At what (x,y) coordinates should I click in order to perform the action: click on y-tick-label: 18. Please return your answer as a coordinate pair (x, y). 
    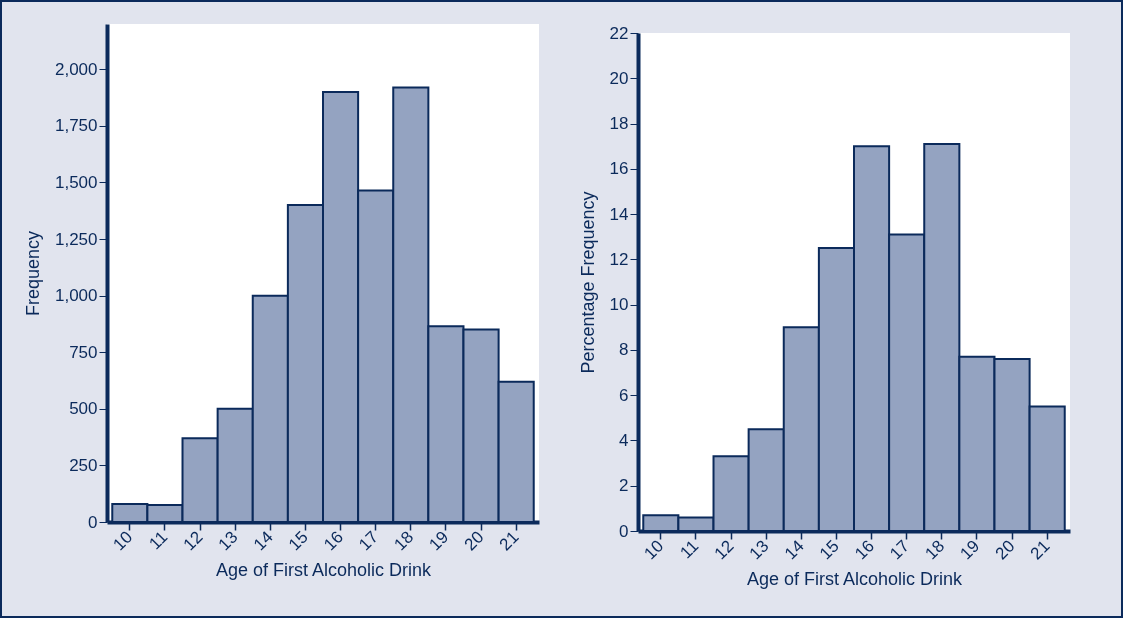
    Looking at the image, I should click on (619, 124).